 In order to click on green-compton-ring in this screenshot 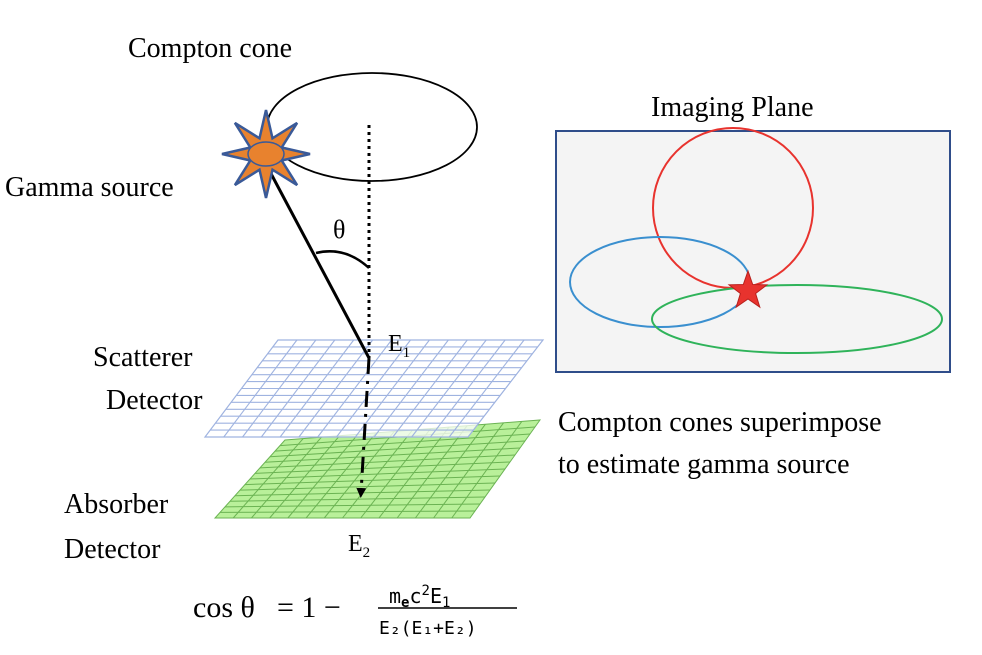, I will do `click(797, 319)`.